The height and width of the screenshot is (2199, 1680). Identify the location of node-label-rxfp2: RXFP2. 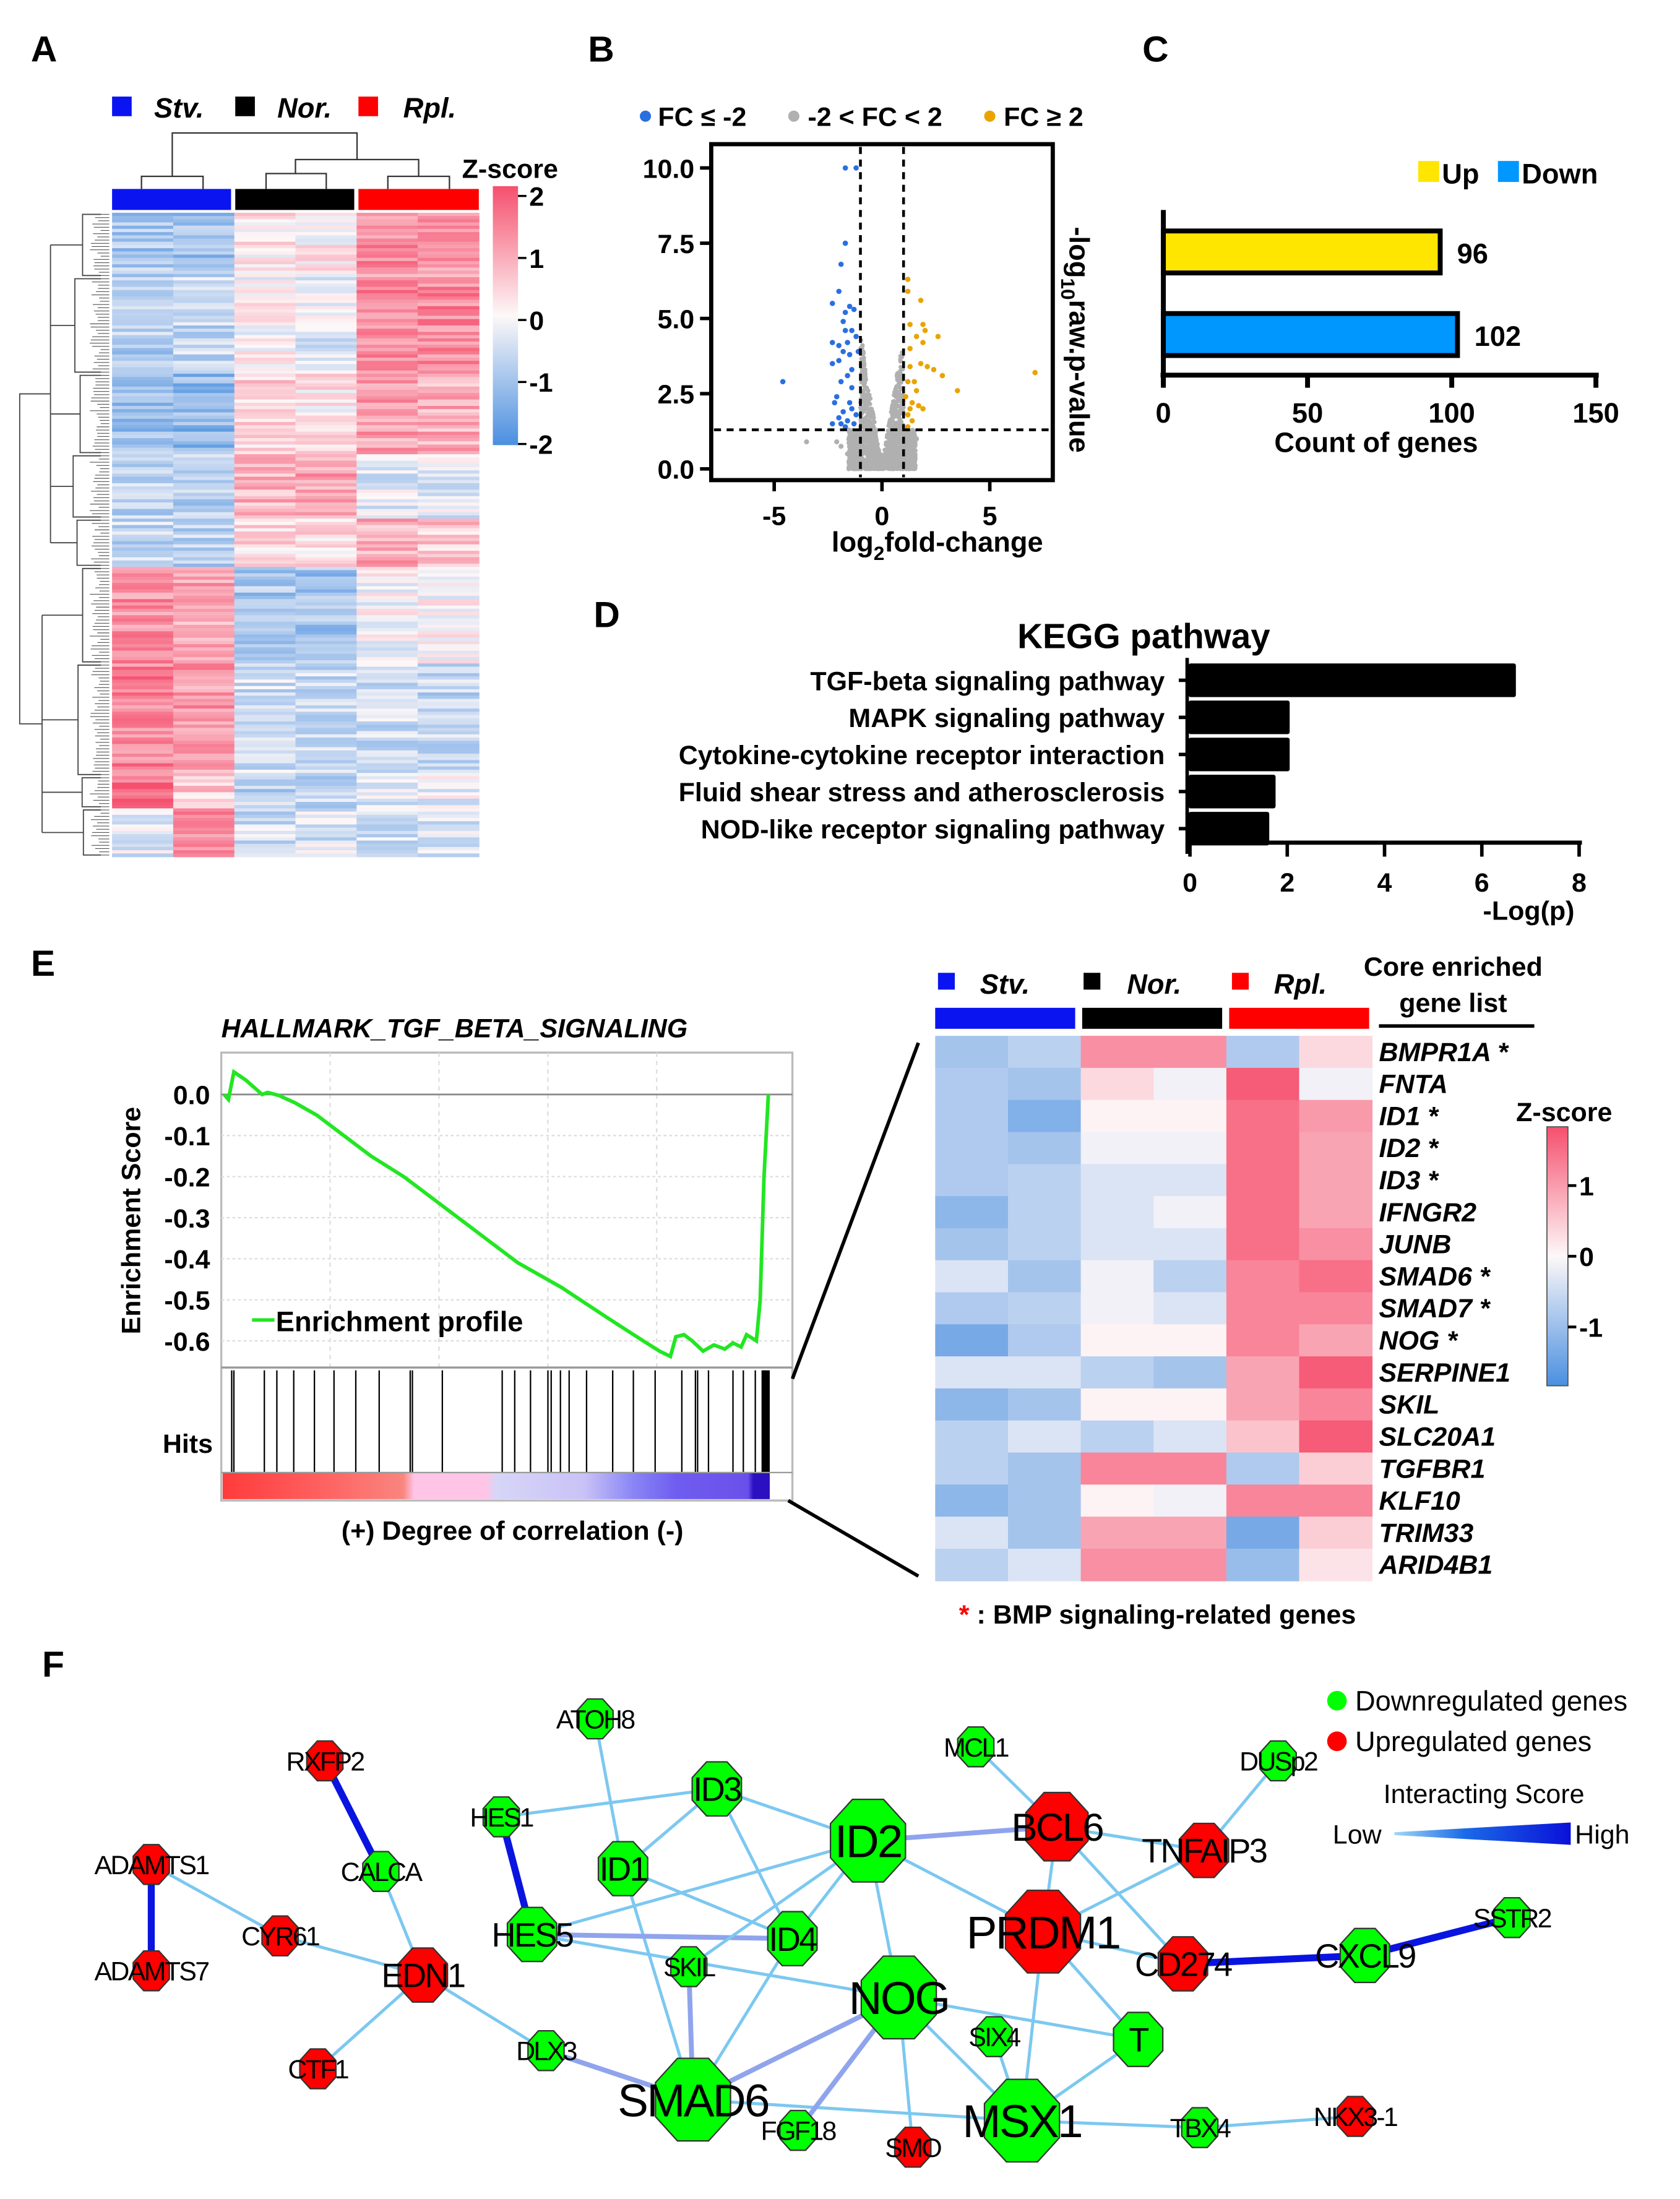
(325, 1761).